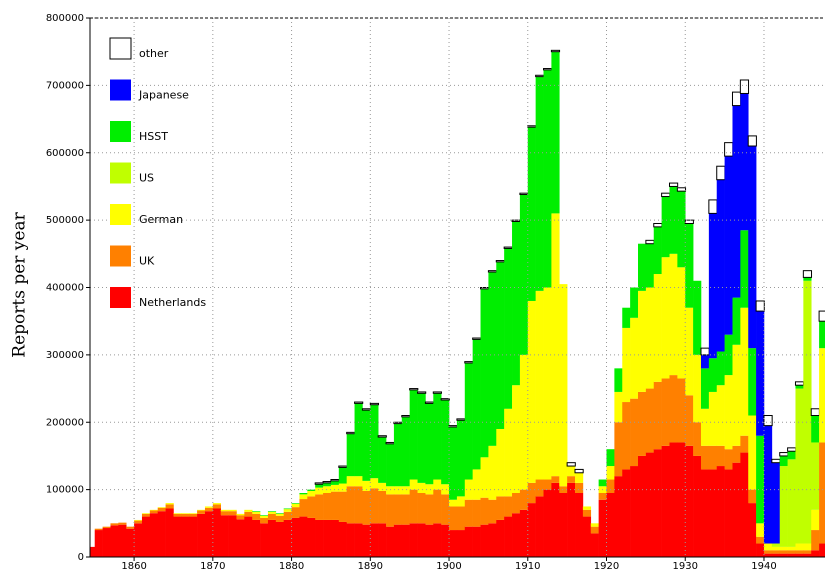 Image resolution: width=825 pixels, height=572 pixels. Describe the element at coordinates (65, 18) in the screenshot. I see `y-tick-label: 800000` at that location.